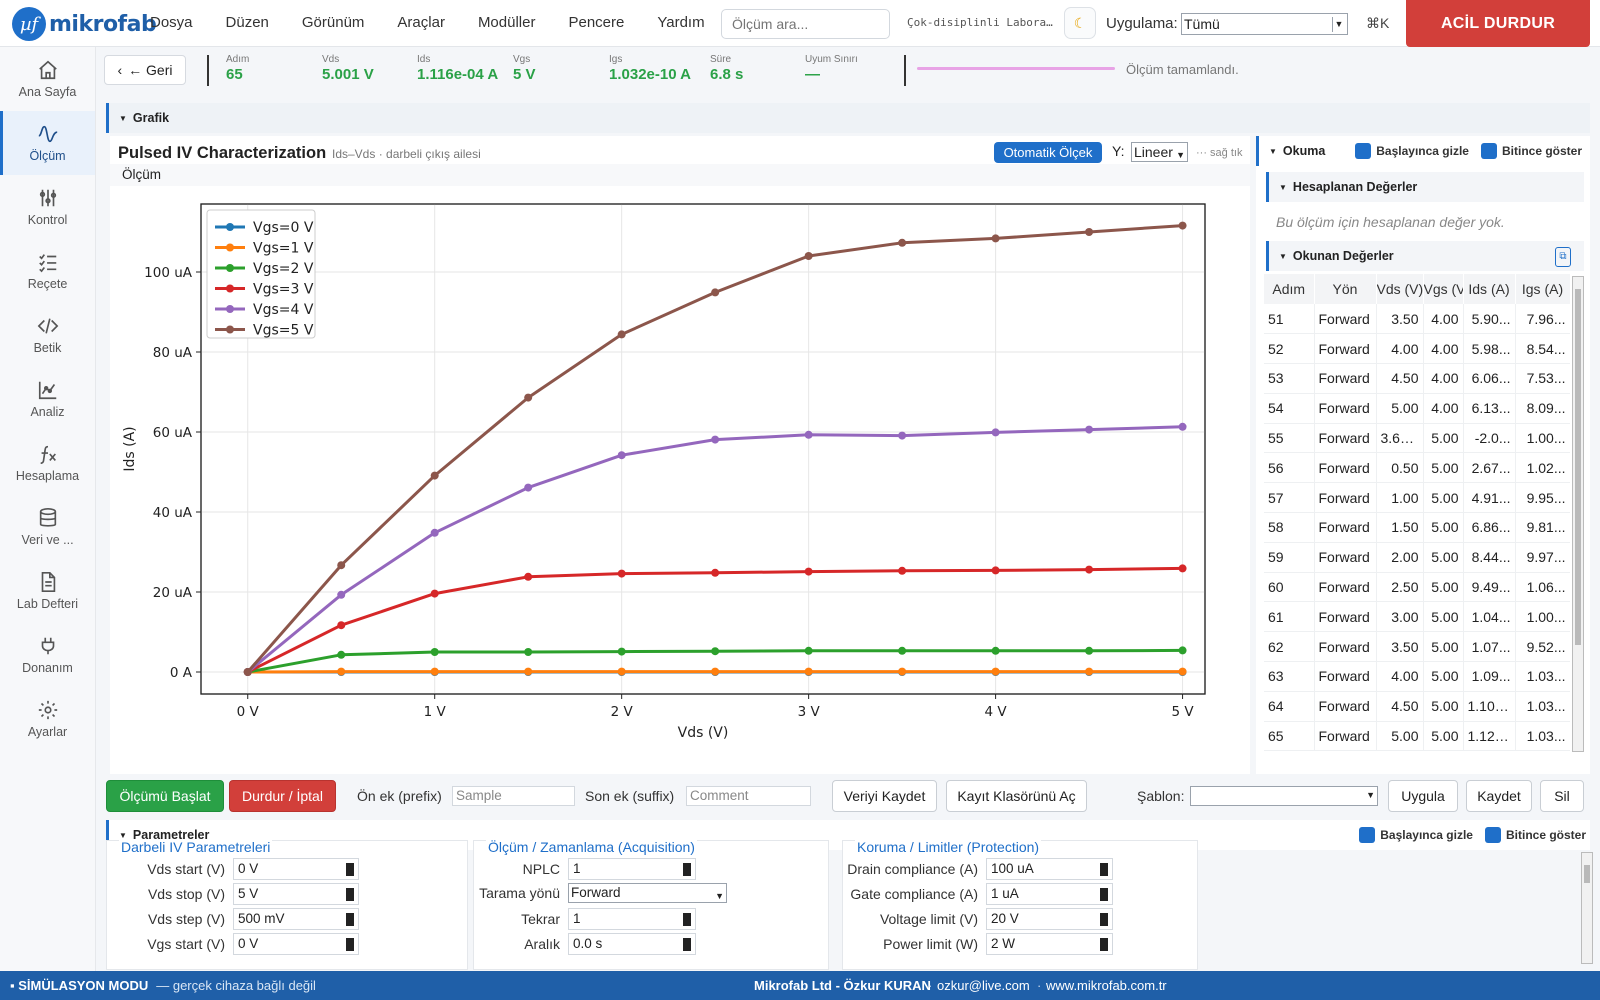 The width and height of the screenshot is (1600, 1000). I want to click on menu-window: Pencere, so click(596, 22).